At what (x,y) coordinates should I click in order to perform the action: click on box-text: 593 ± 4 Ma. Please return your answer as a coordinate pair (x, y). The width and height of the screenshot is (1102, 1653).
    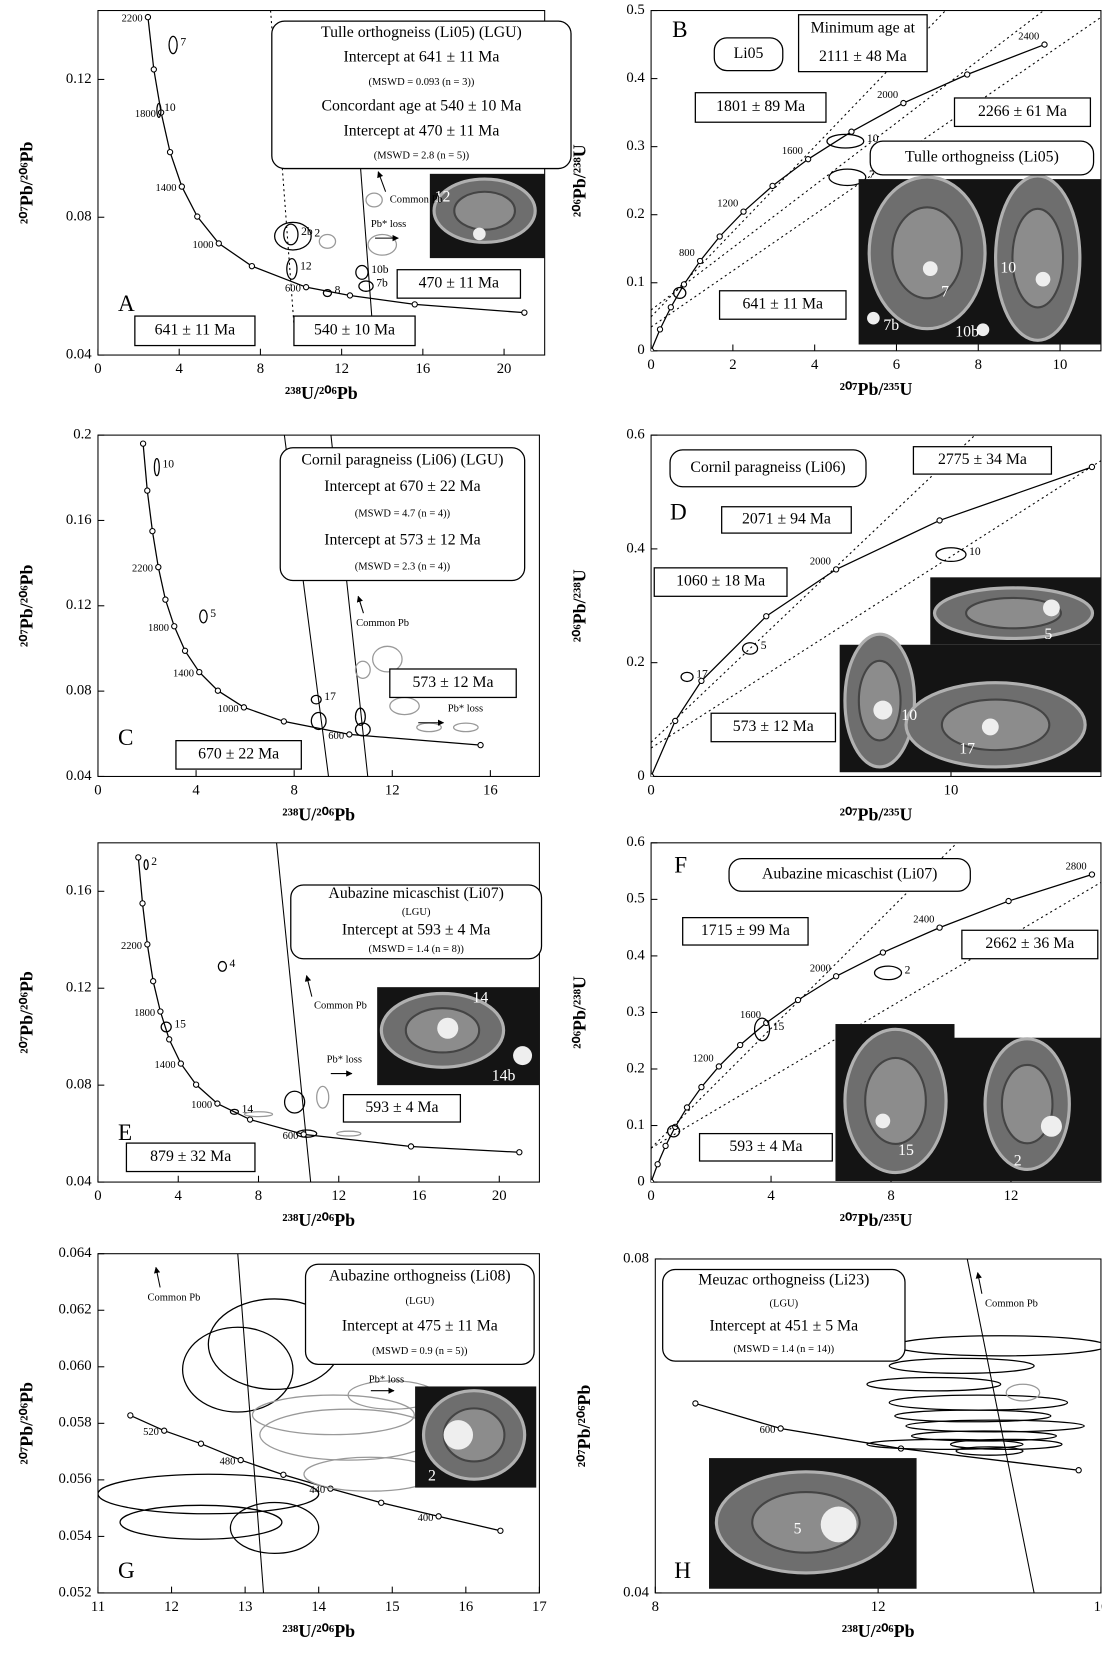
    Looking at the image, I should click on (401, 1107).